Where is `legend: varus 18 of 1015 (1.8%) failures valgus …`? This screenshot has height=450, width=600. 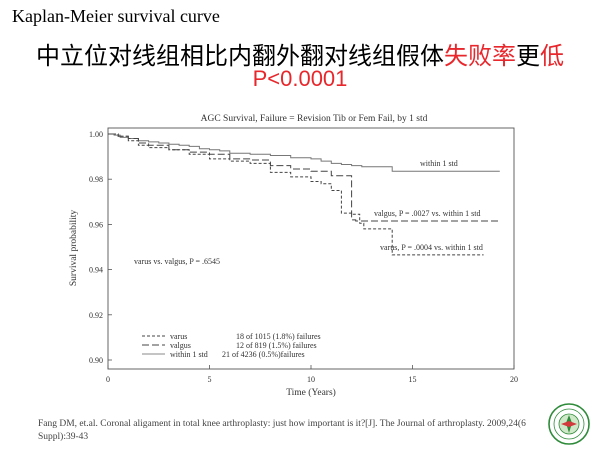 legend: varus 18 of 1015 (1.8%) failures valgus … is located at coordinates (231, 345).